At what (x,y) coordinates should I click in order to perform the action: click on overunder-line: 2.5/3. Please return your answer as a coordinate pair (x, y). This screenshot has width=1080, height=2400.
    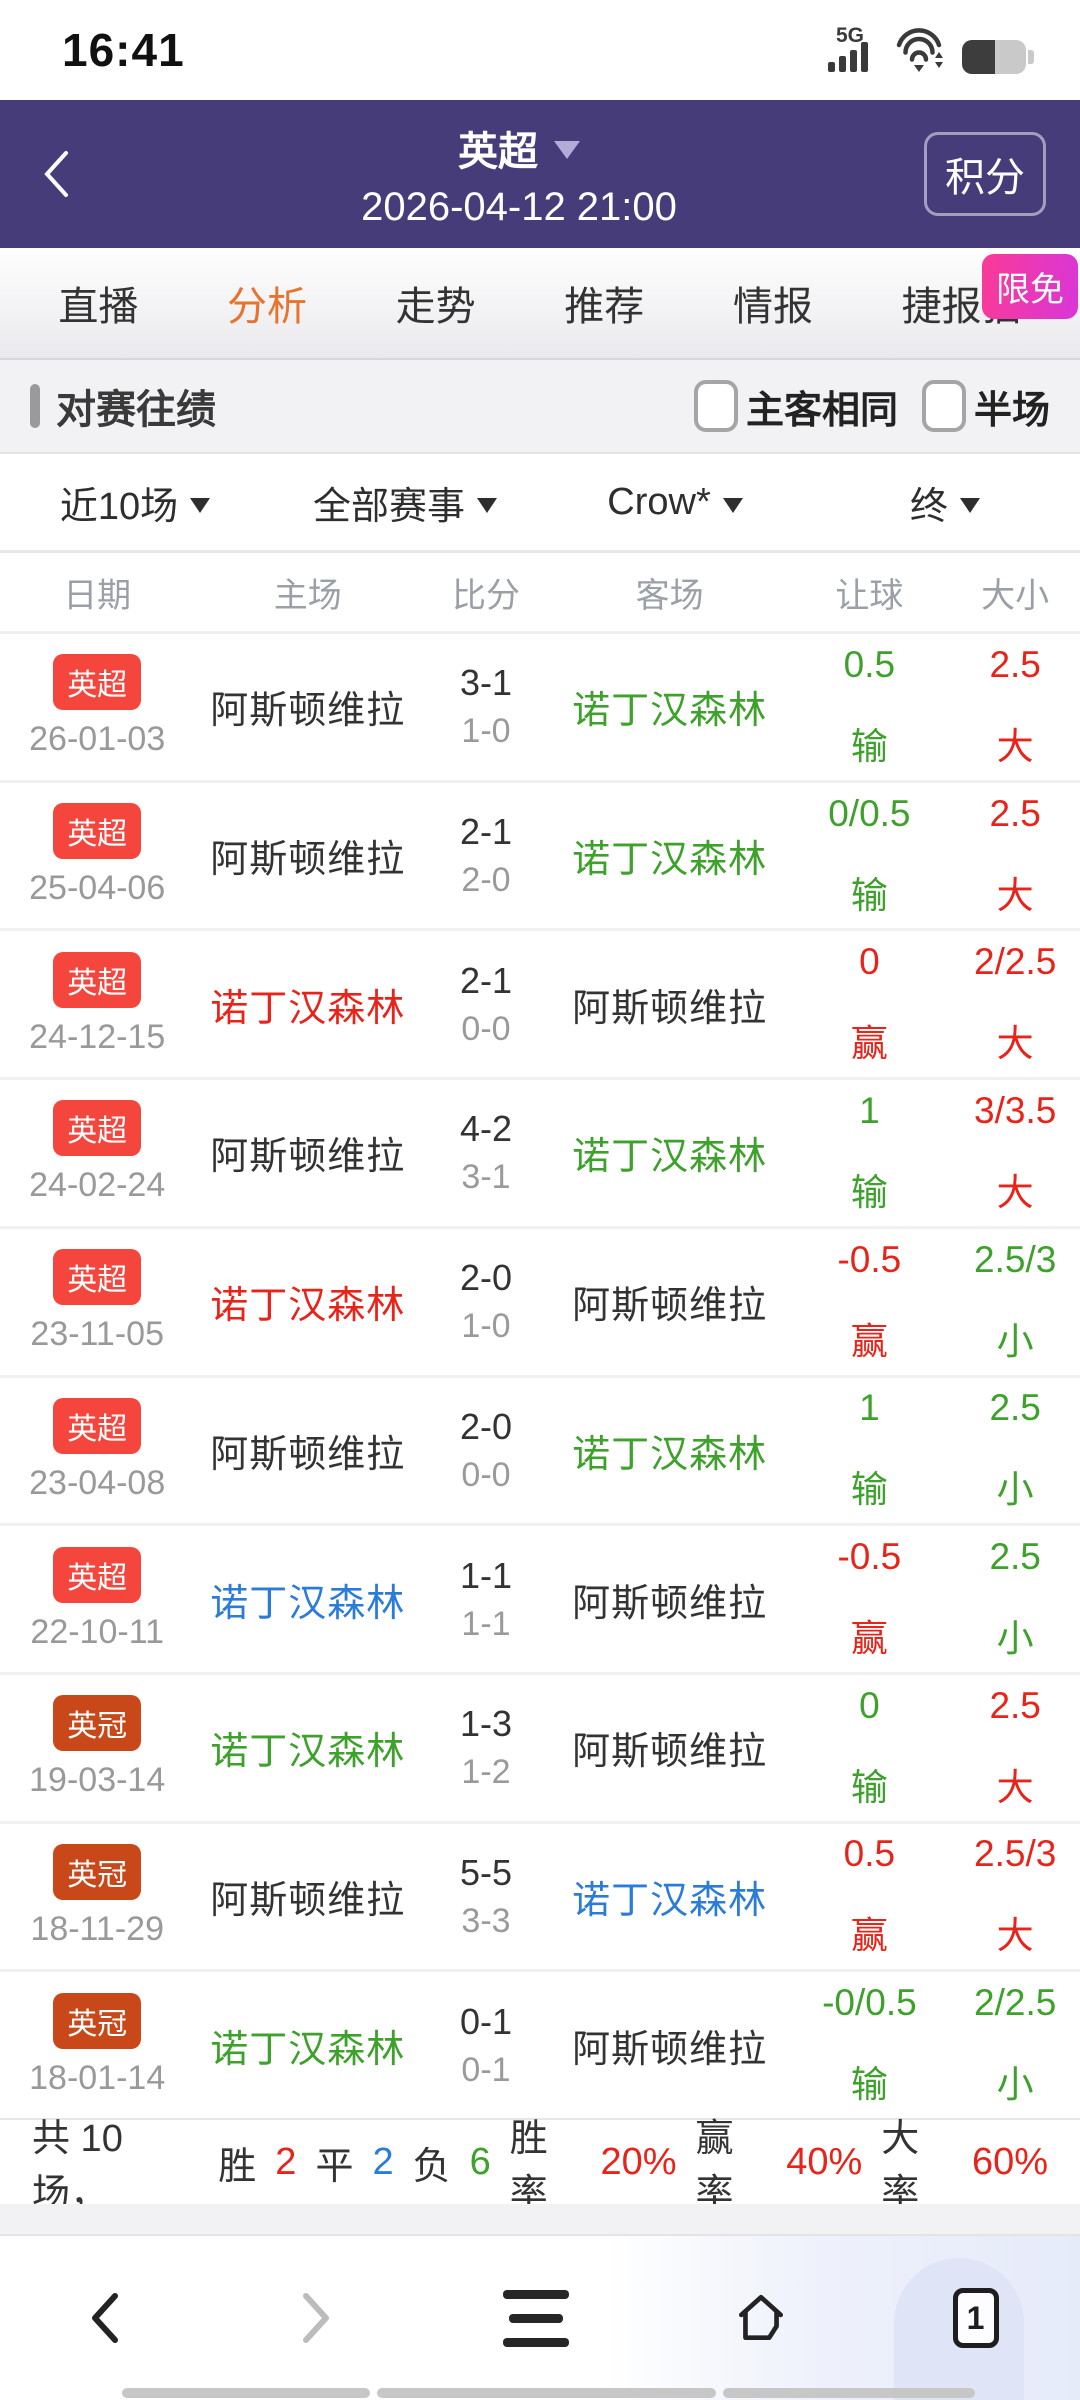
    Looking at the image, I should click on (1015, 1854).